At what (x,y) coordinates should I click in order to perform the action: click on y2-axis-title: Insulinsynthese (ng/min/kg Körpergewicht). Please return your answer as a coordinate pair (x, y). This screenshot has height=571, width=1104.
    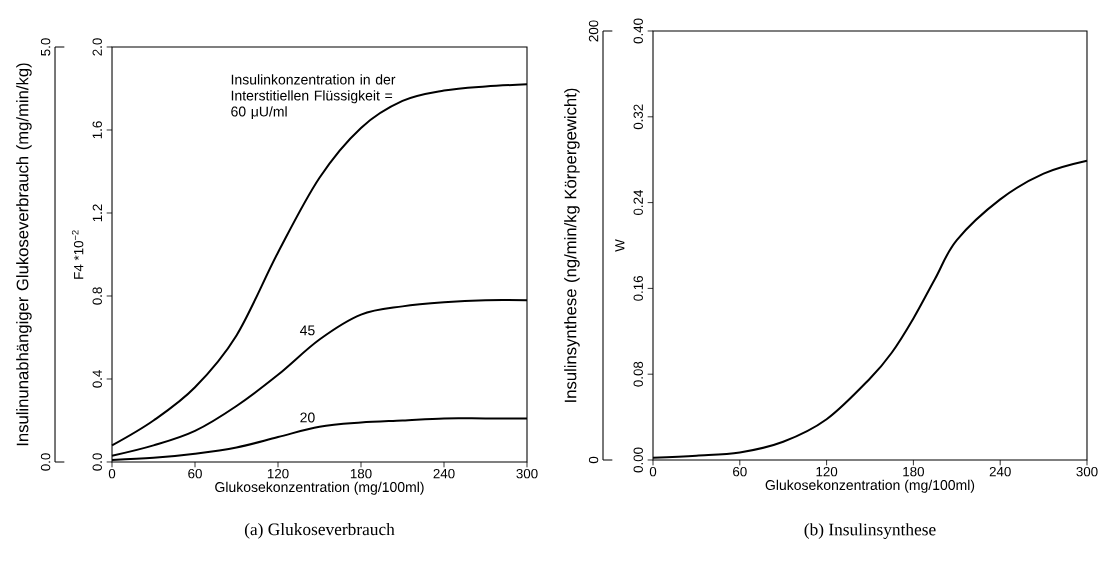
    Looking at the image, I should click on (572, 245).